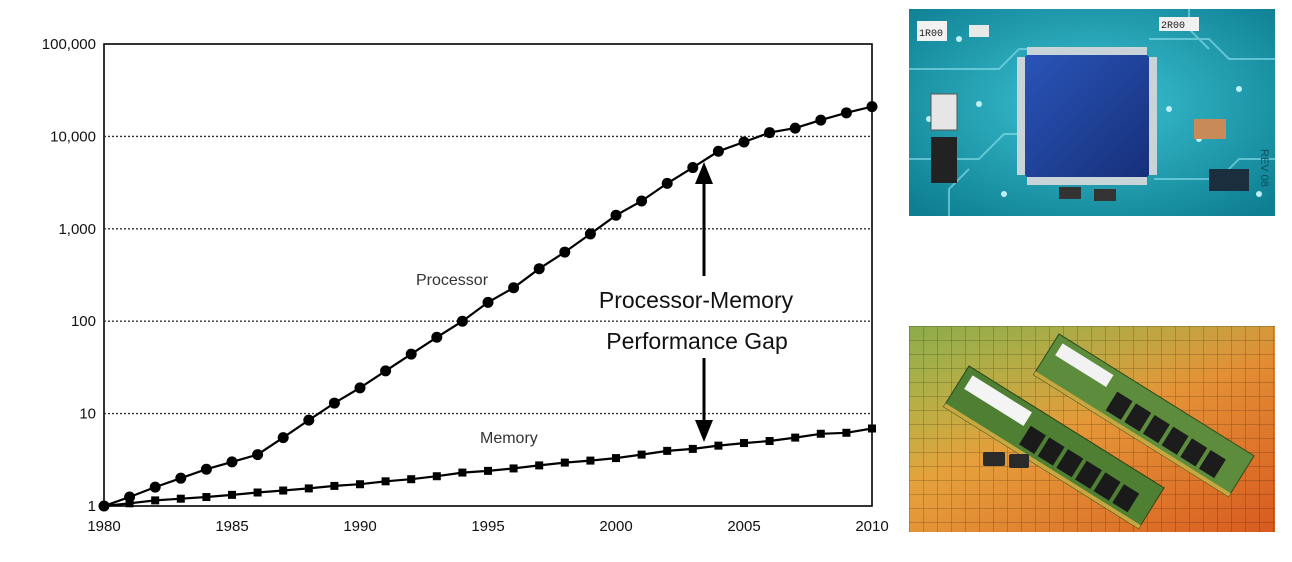  I want to click on y-tick-label: 100, so click(83, 321).